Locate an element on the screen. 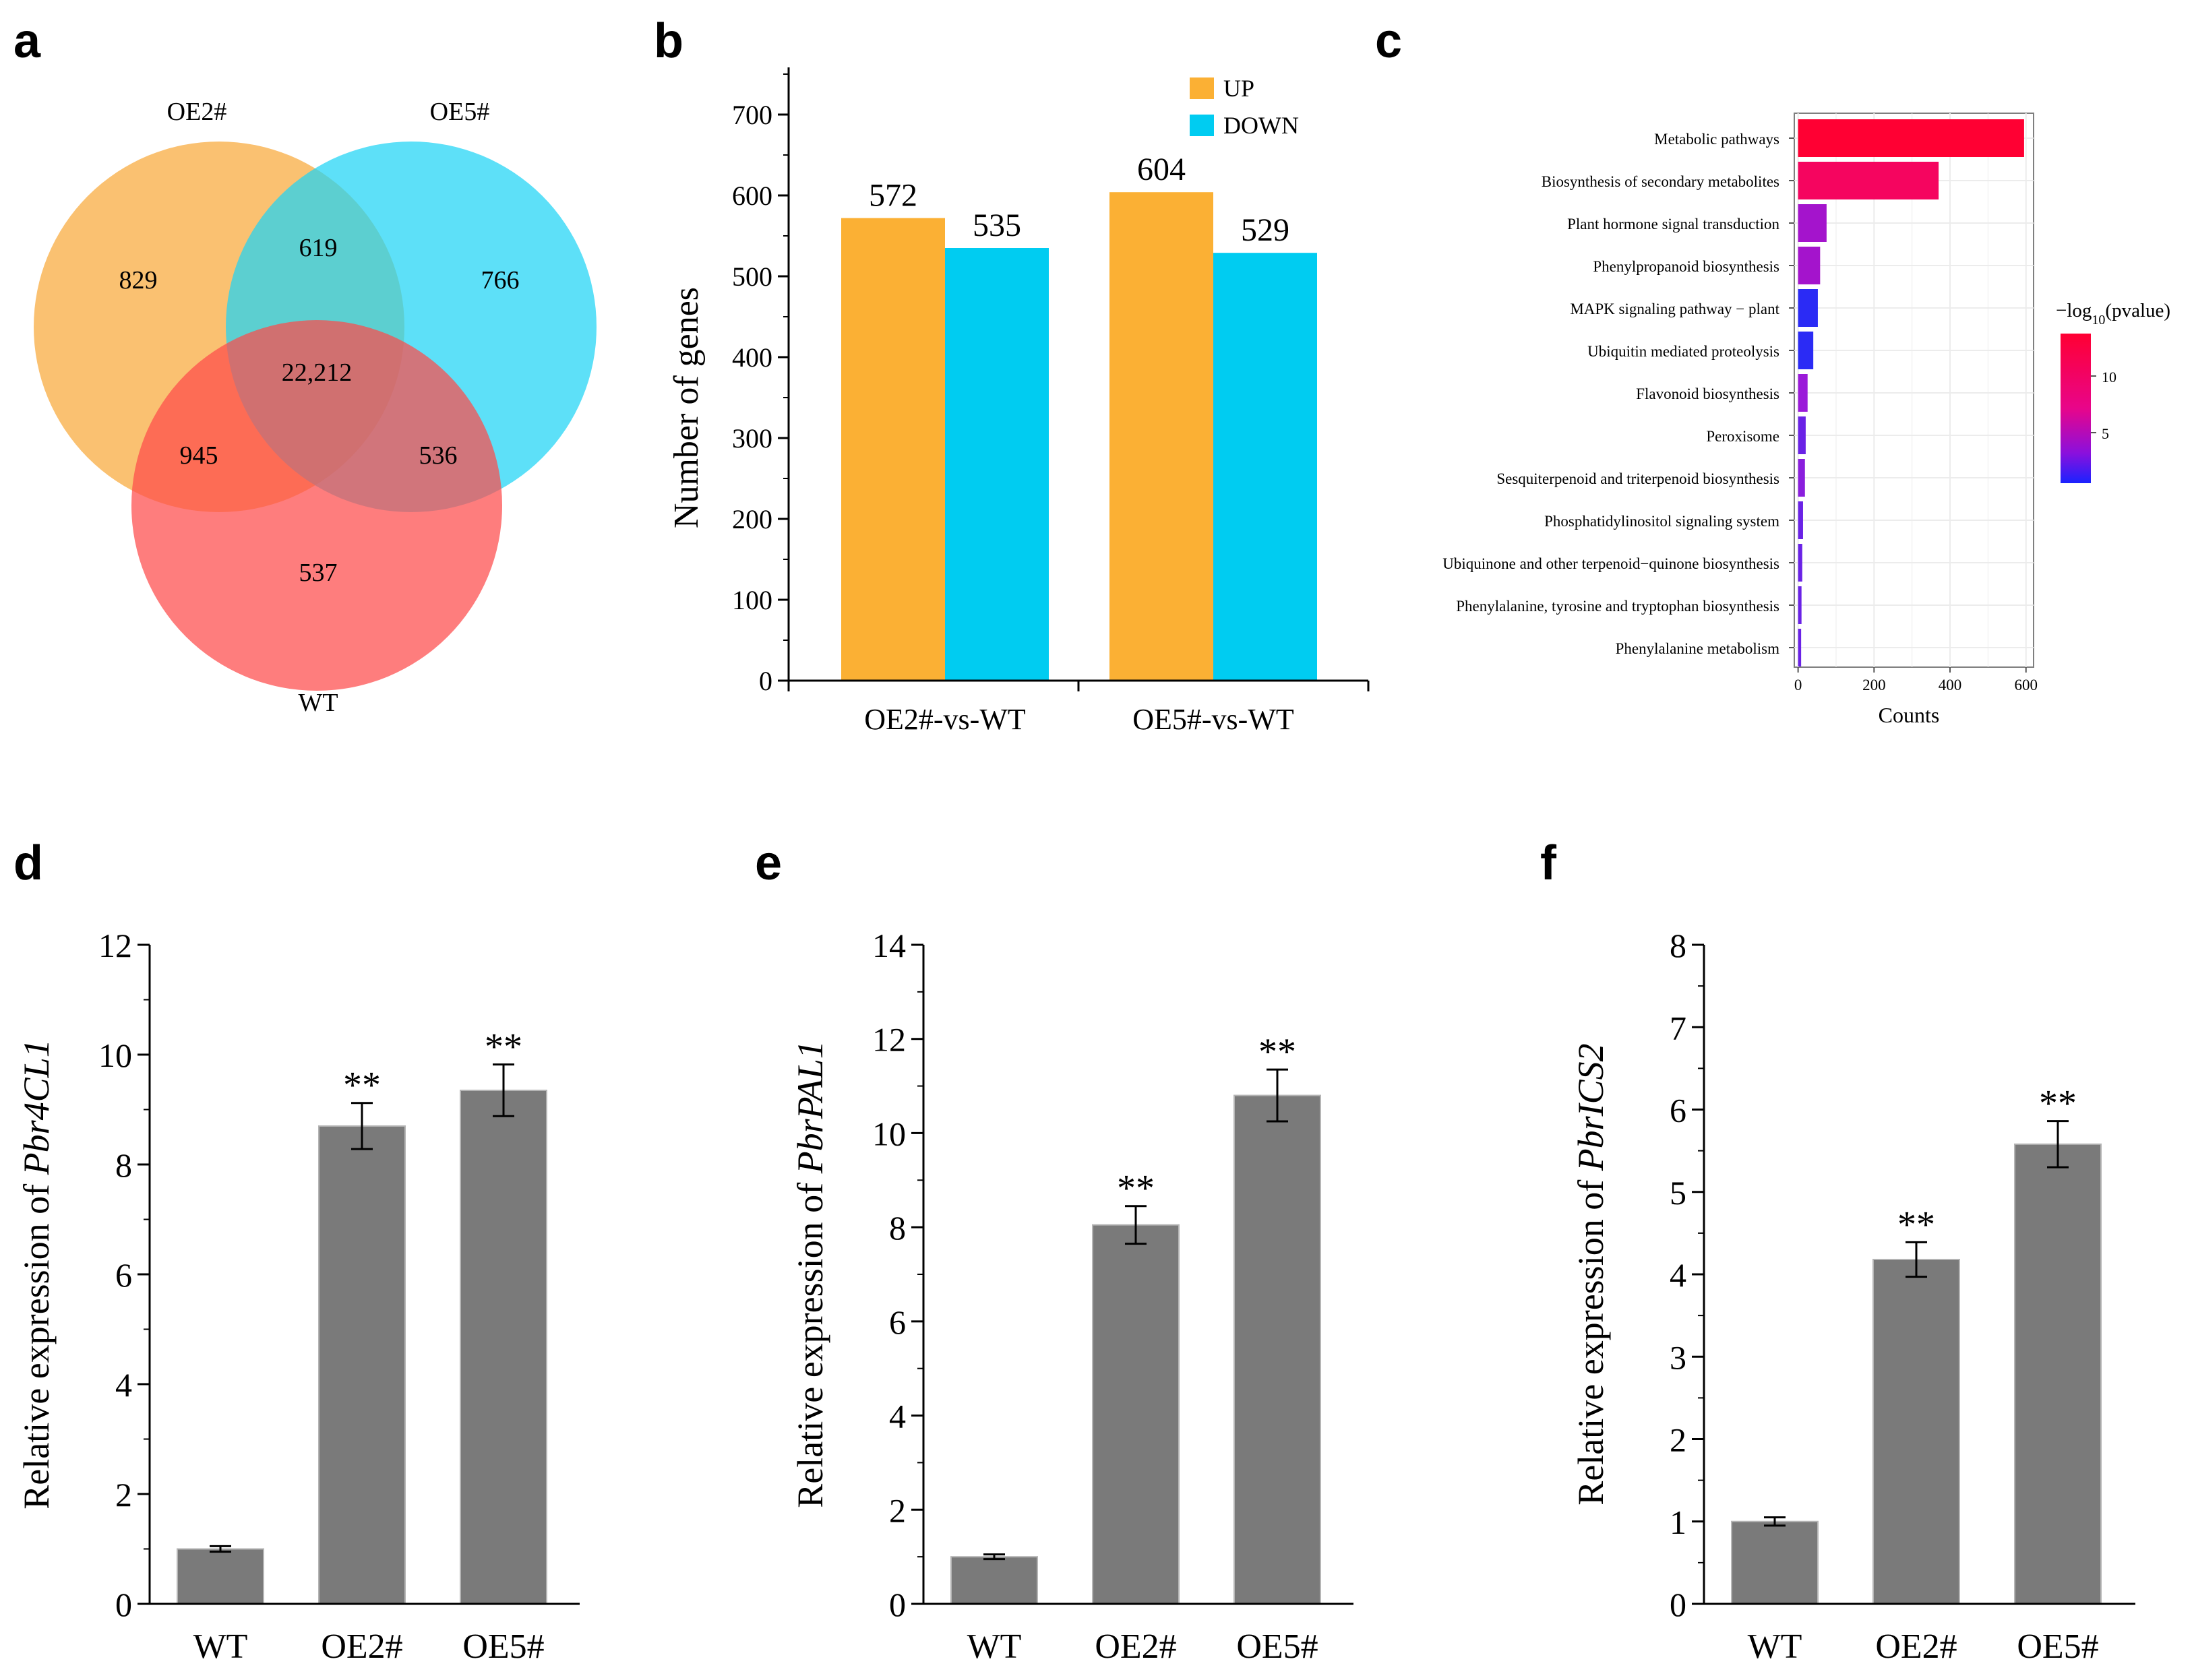 The image size is (2194, 1680). c-legend-title: −log10(pvalue) is located at coordinates (2113, 314).